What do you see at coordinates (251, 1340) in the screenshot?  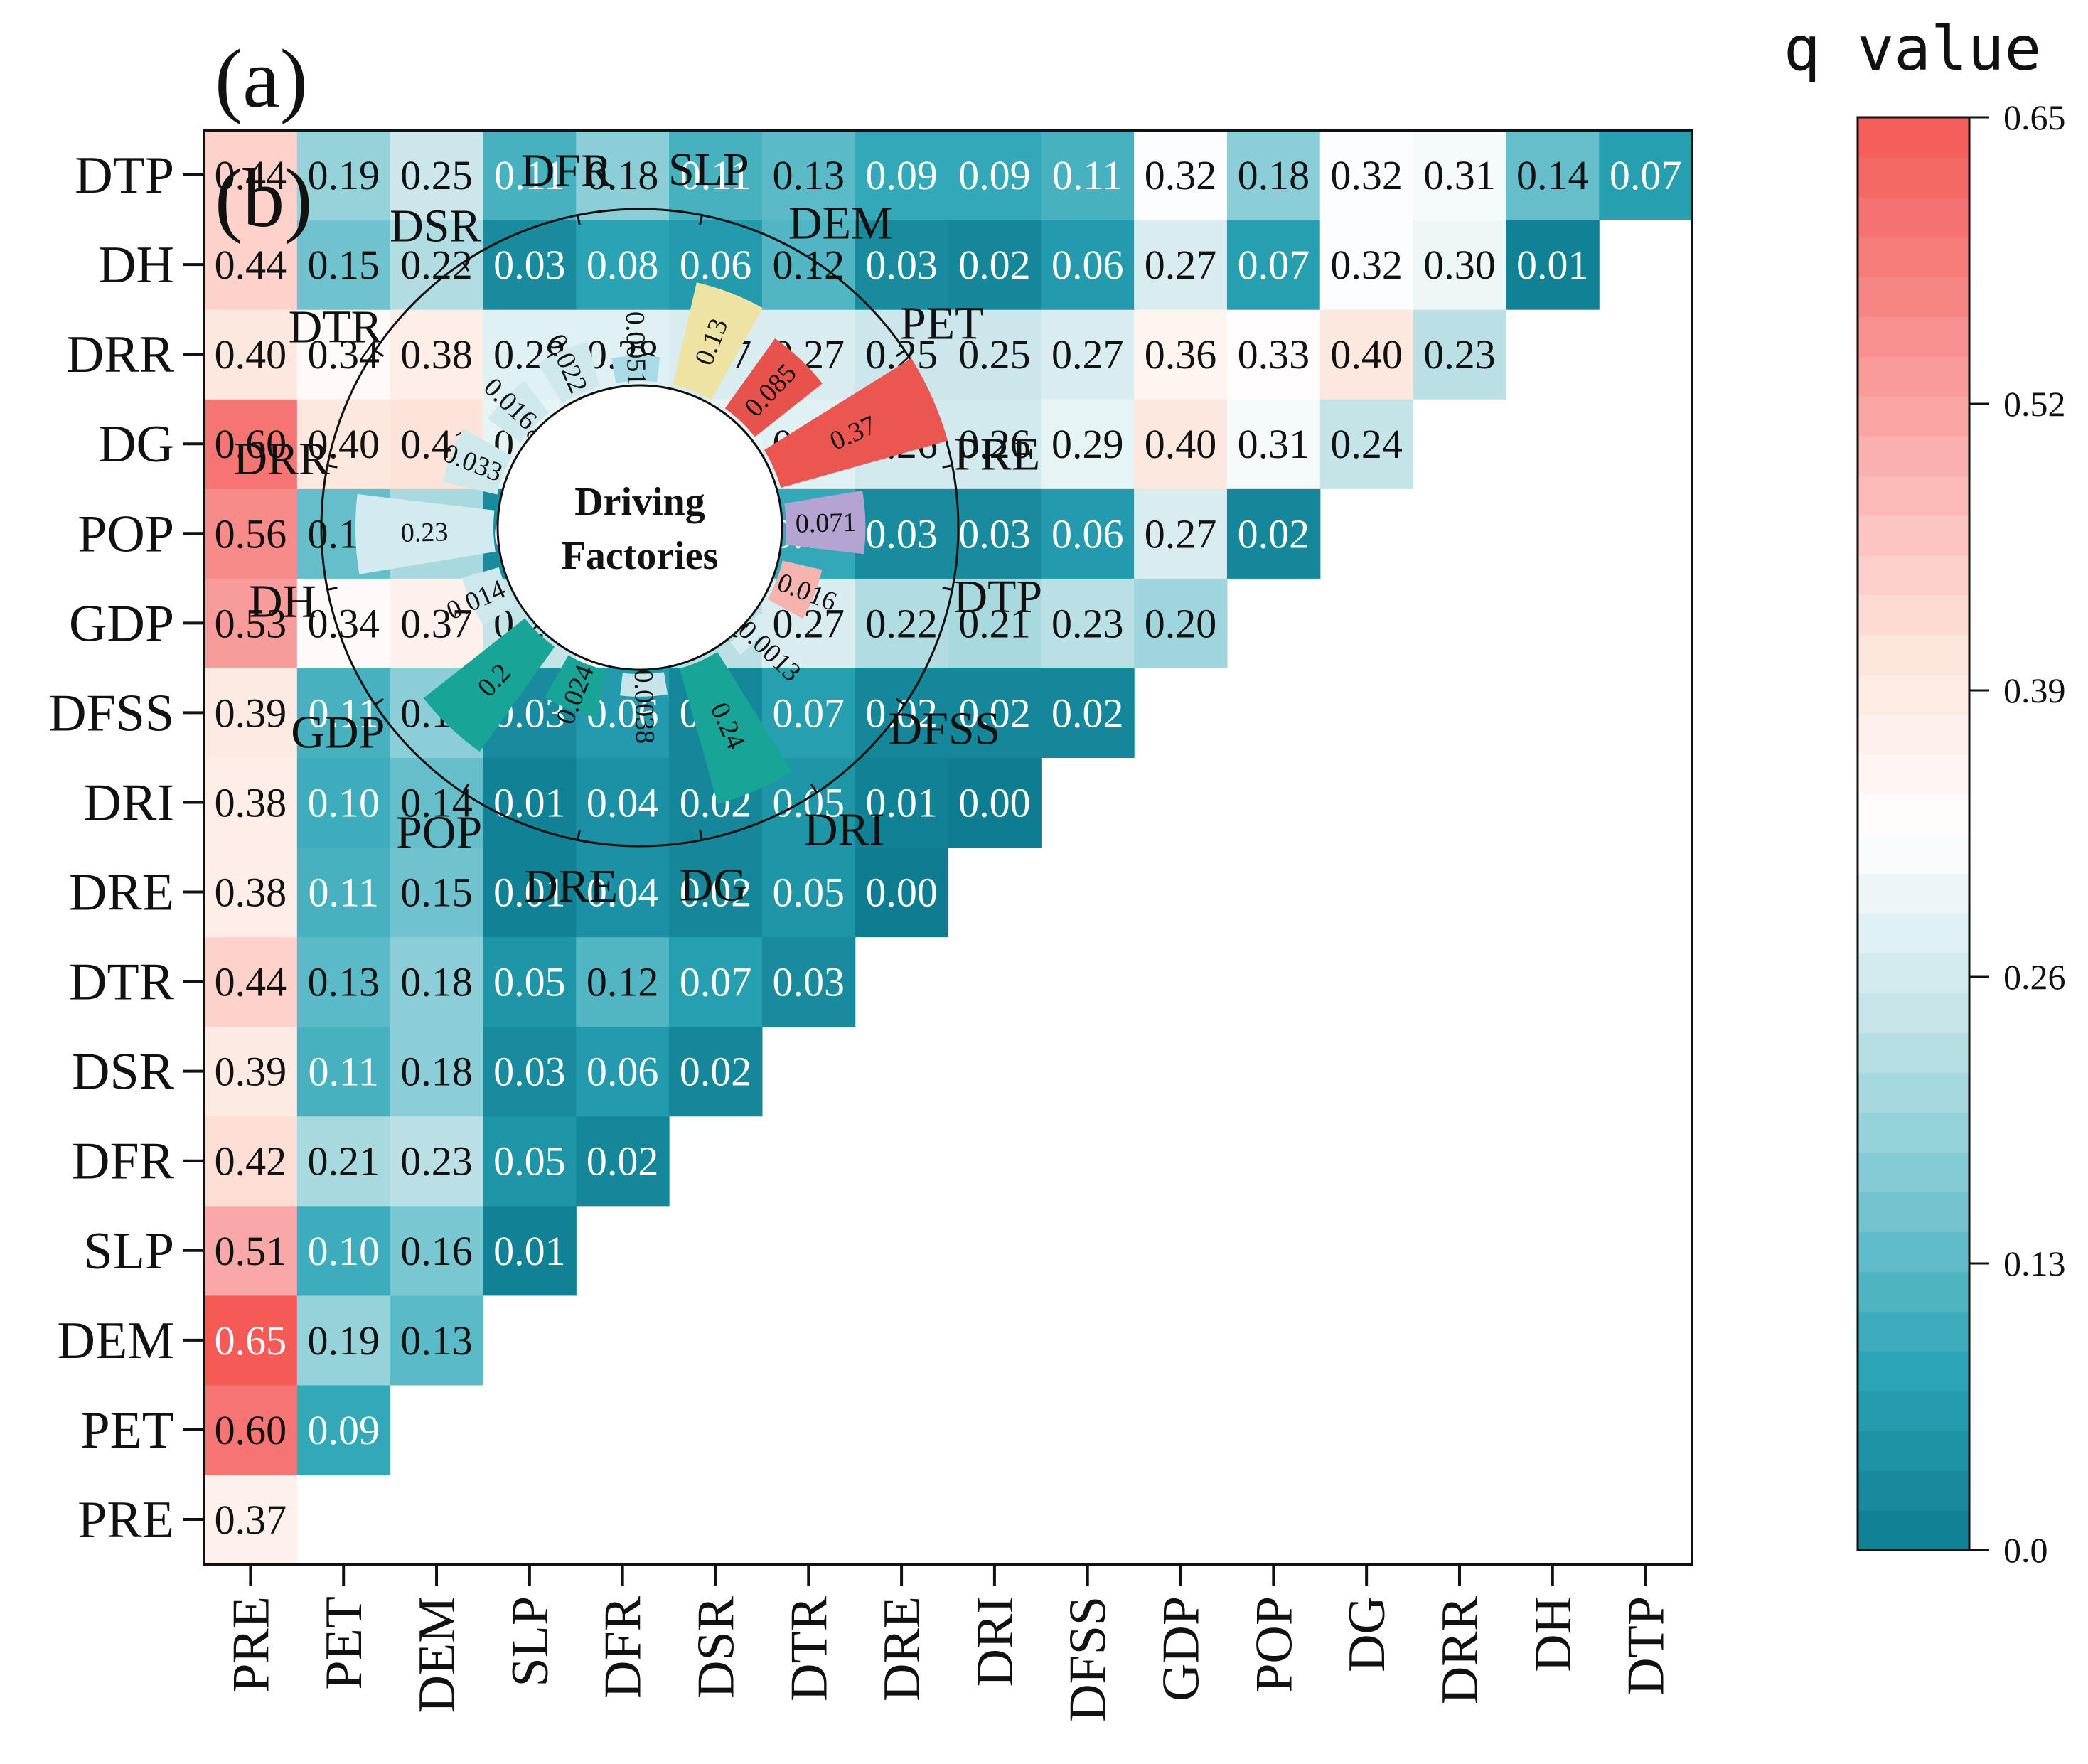 I see `cell-value: 0.65` at bounding box center [251, 1340].